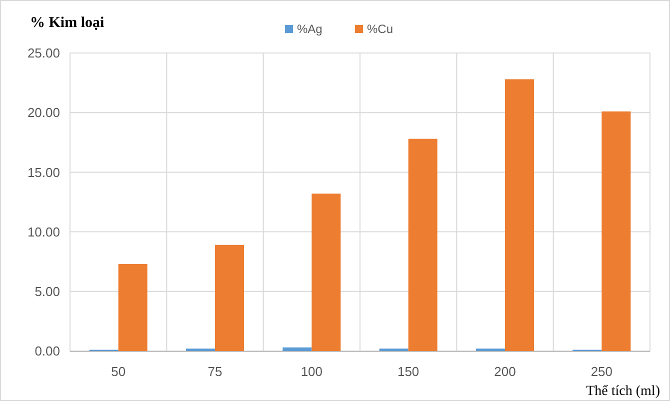  I want to click on x-tick-label: 200, so click(505, 371).